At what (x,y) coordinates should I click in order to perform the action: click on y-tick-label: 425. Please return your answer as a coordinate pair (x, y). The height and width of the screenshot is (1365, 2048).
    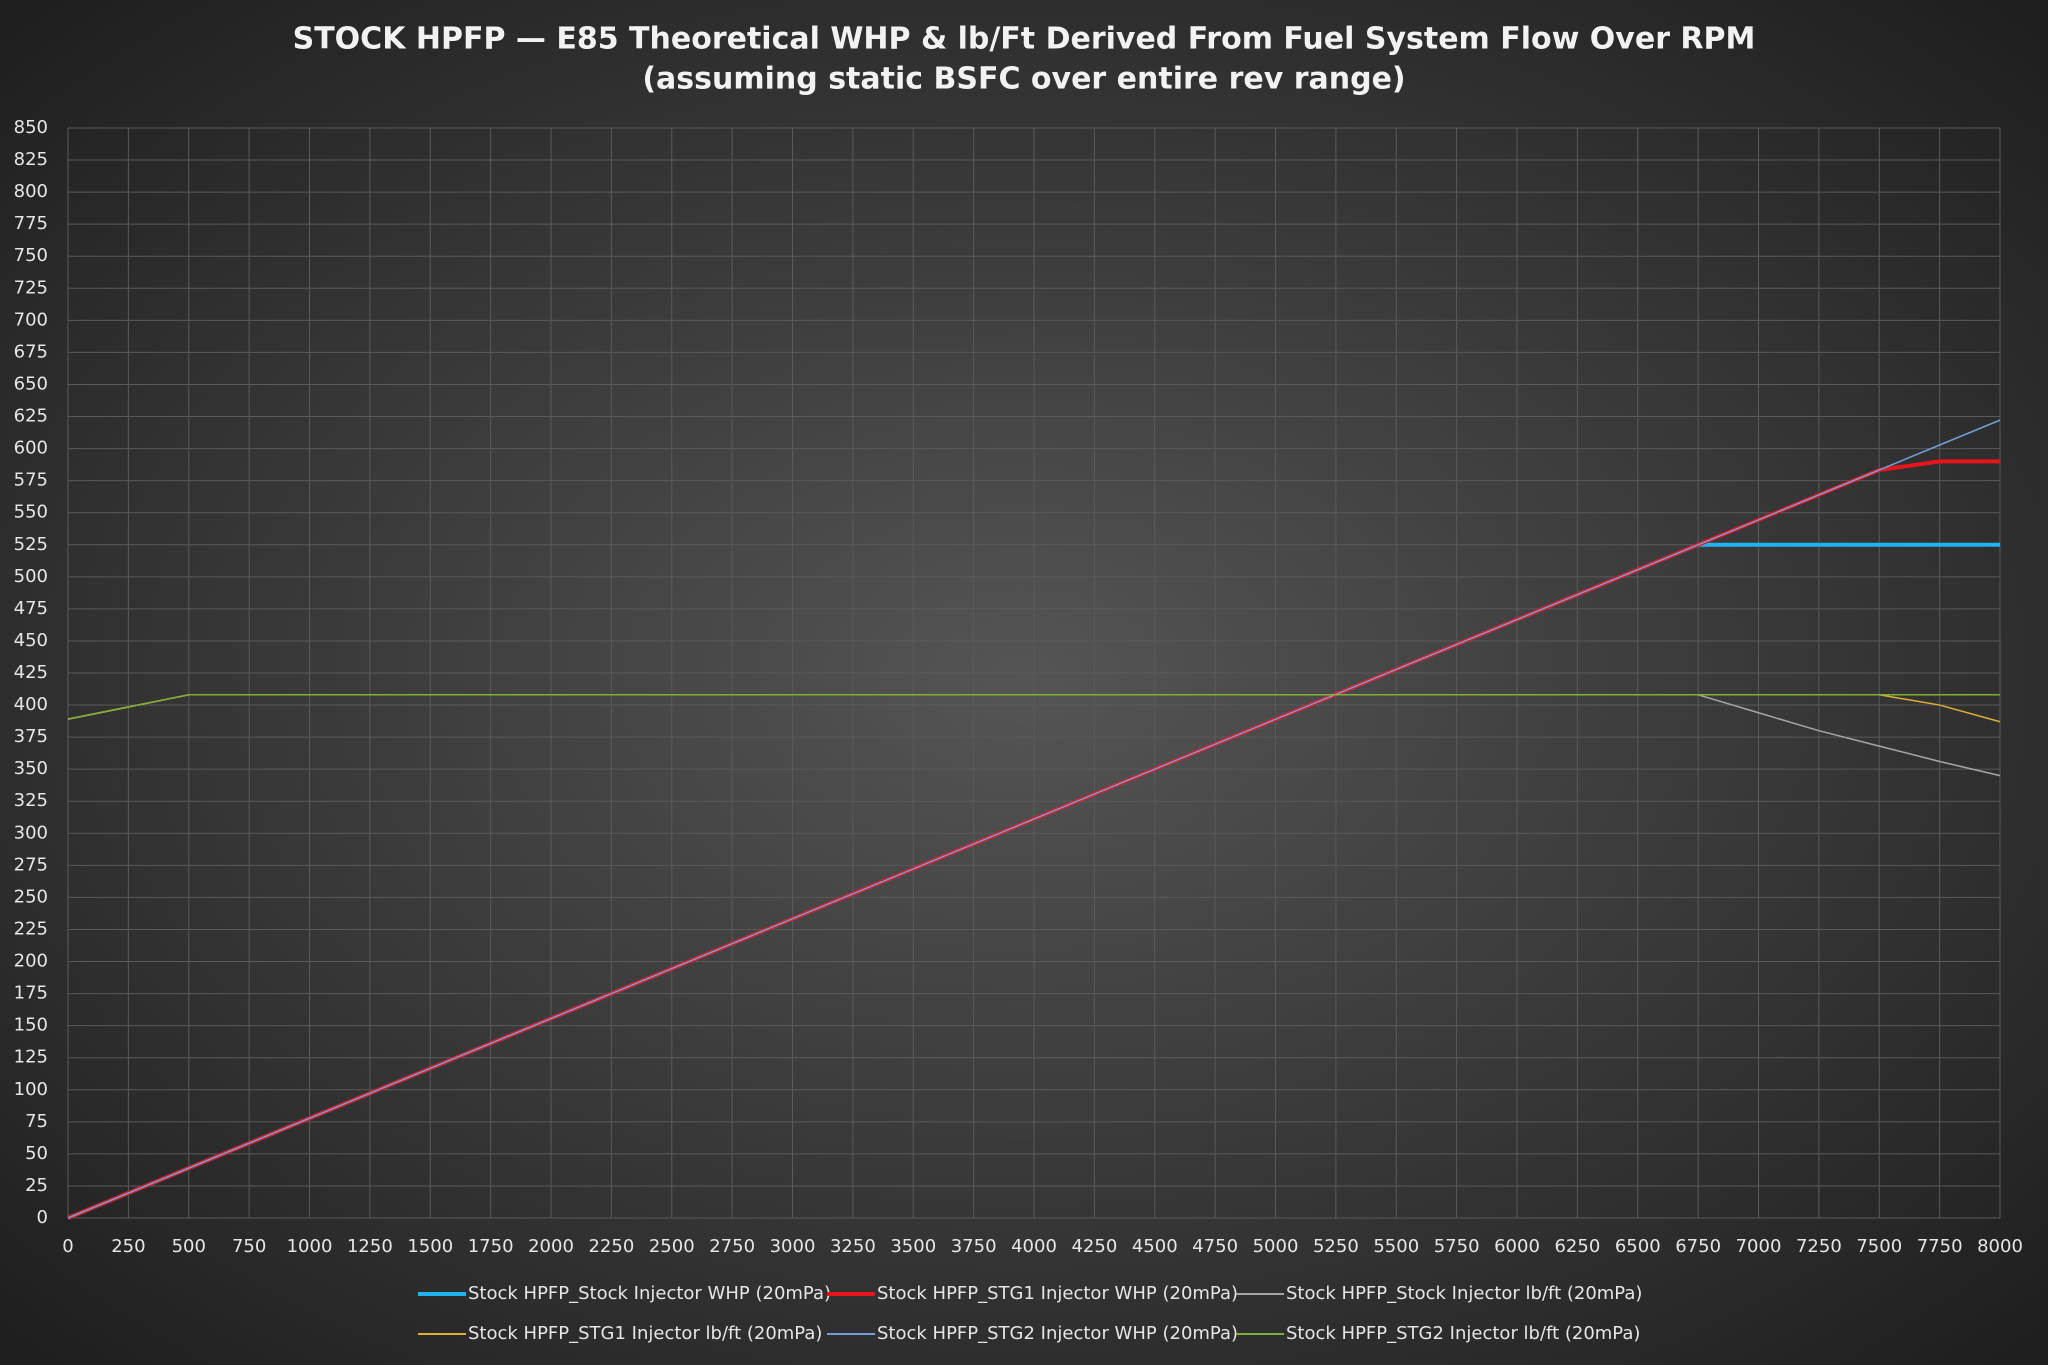
    Looking at the image, I should click on (31, 672).